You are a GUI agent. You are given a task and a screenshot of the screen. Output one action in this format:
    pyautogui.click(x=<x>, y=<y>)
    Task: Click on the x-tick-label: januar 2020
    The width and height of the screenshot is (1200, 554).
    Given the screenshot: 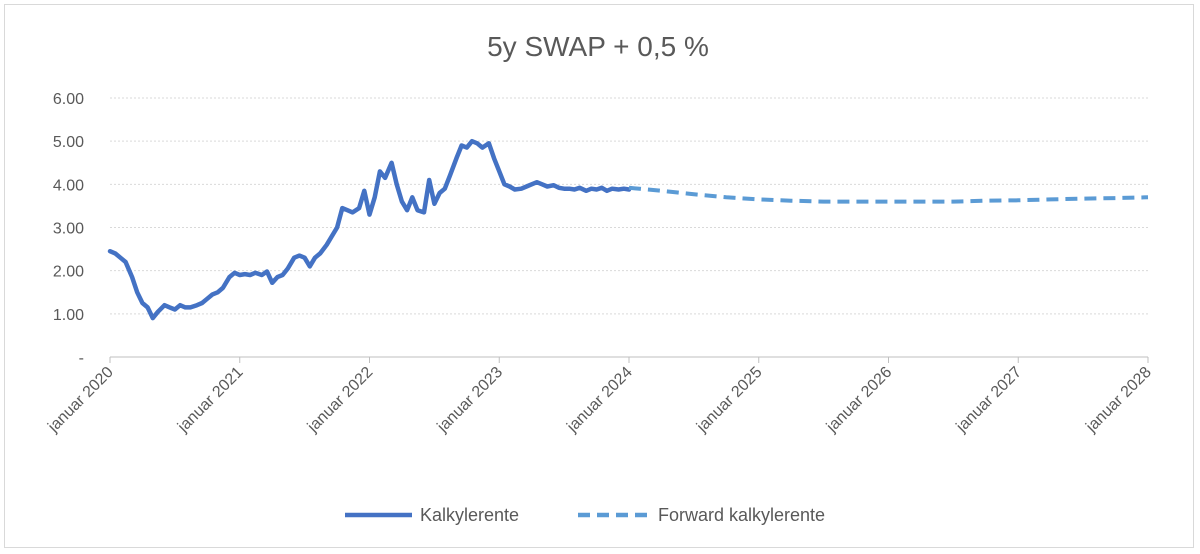 What is the action you would take?
    pyautogui.click(x=80, y=400)
    